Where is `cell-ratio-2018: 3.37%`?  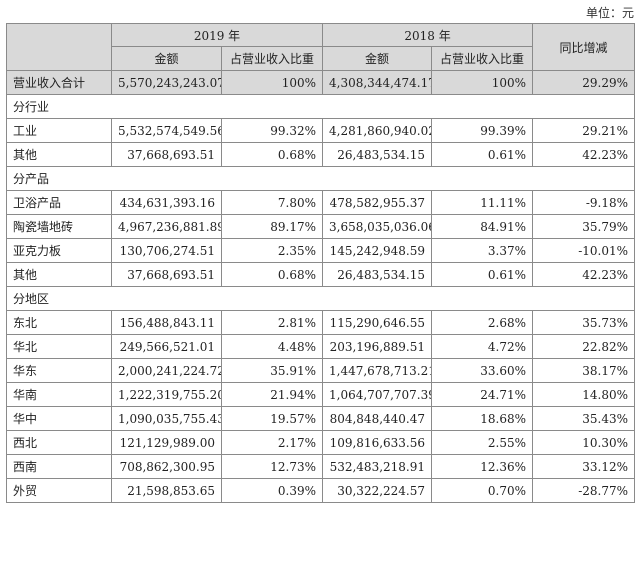
cell-ratio-2018: 3.37% is located at coordinates (482, 250).